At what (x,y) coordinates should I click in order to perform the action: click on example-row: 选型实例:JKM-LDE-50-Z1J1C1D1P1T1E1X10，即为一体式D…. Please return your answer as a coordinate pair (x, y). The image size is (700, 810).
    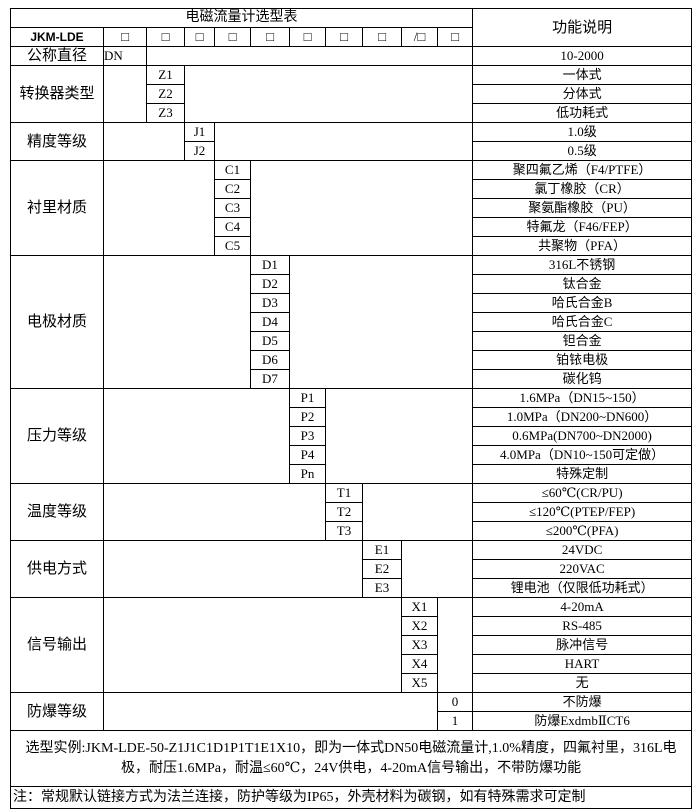
    Looking at the image, I should click on (351, 758).